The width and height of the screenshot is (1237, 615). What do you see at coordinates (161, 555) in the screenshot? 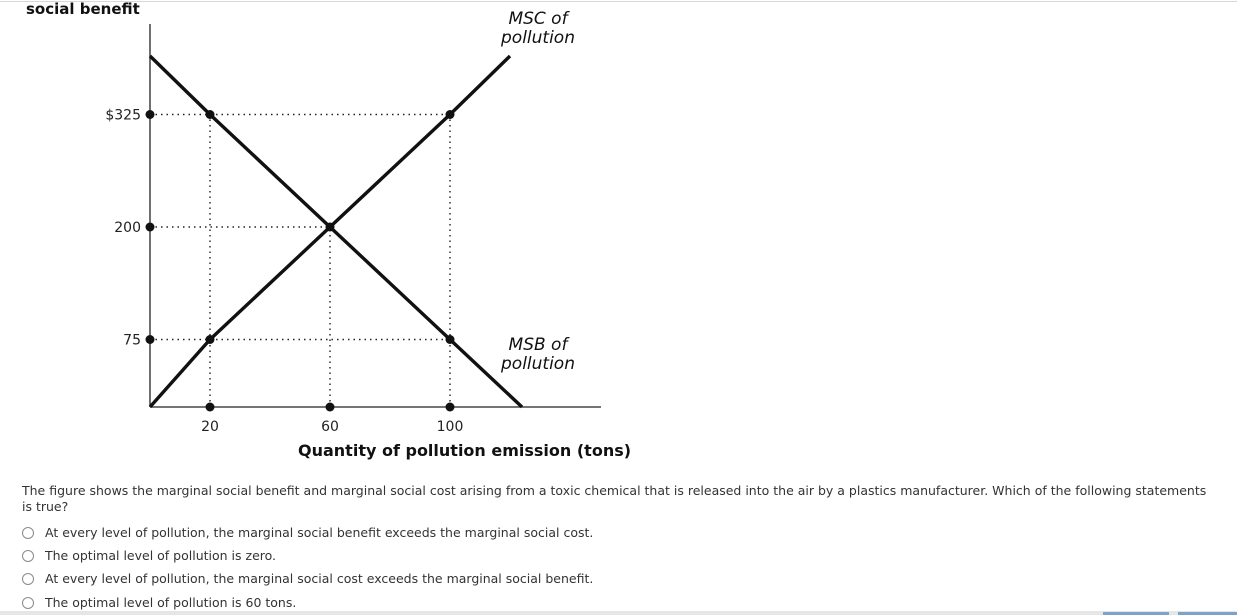
I see `option-label: The optimal level of pollution is zero.` at bounding box center [161, 555].